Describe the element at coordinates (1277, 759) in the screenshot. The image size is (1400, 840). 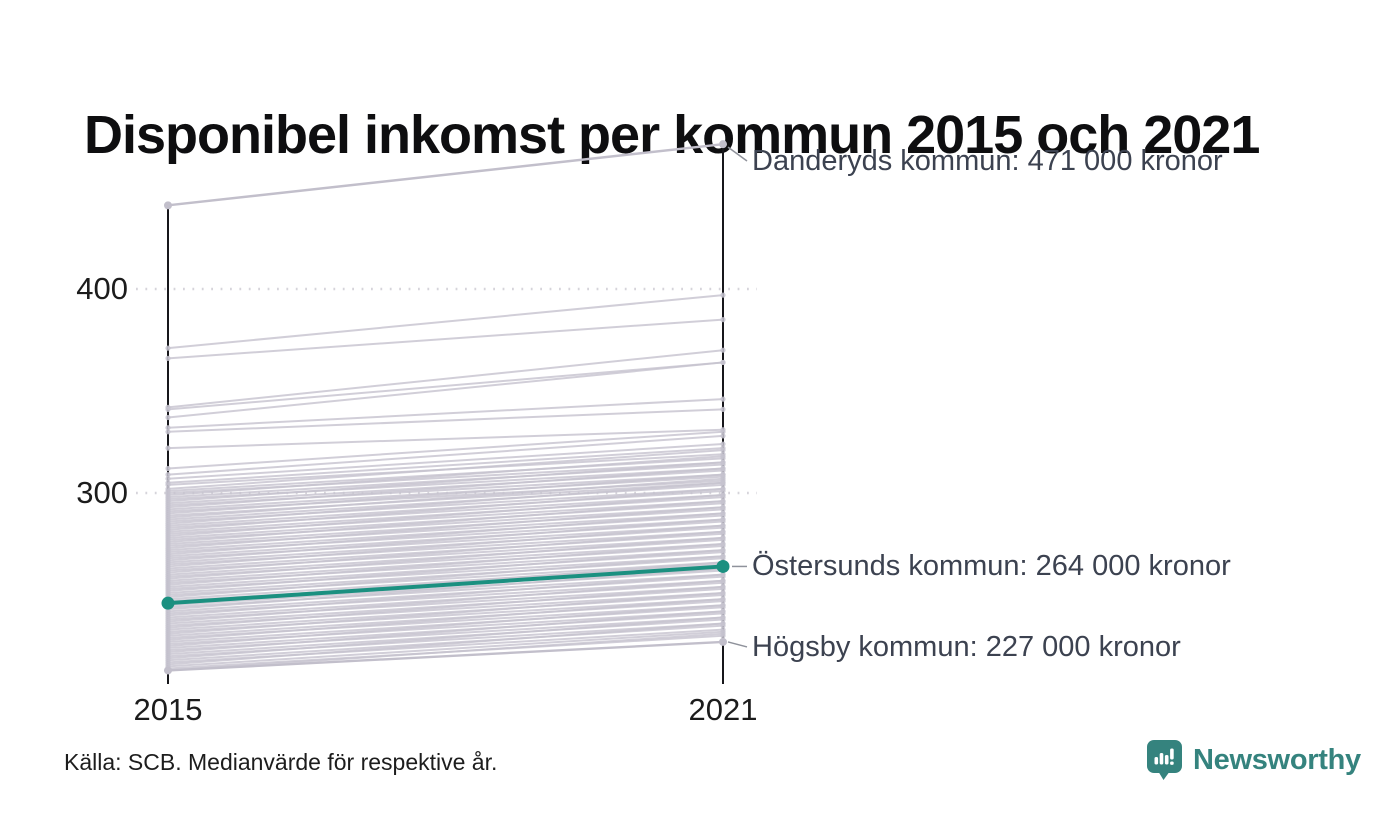
I see `brand-name: Newsworthy` at that location.